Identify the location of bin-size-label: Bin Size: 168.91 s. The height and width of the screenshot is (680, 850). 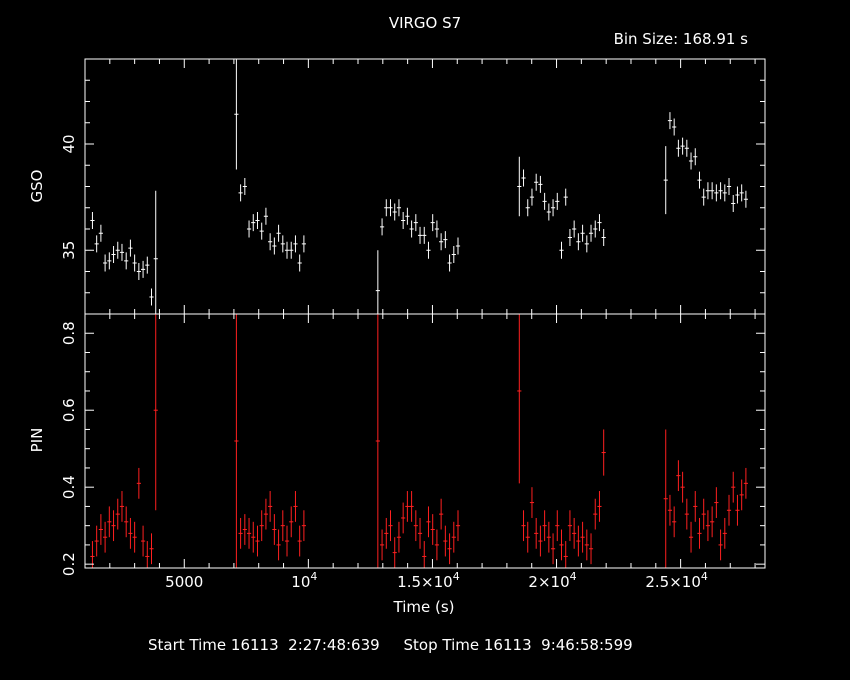
(680, 39).